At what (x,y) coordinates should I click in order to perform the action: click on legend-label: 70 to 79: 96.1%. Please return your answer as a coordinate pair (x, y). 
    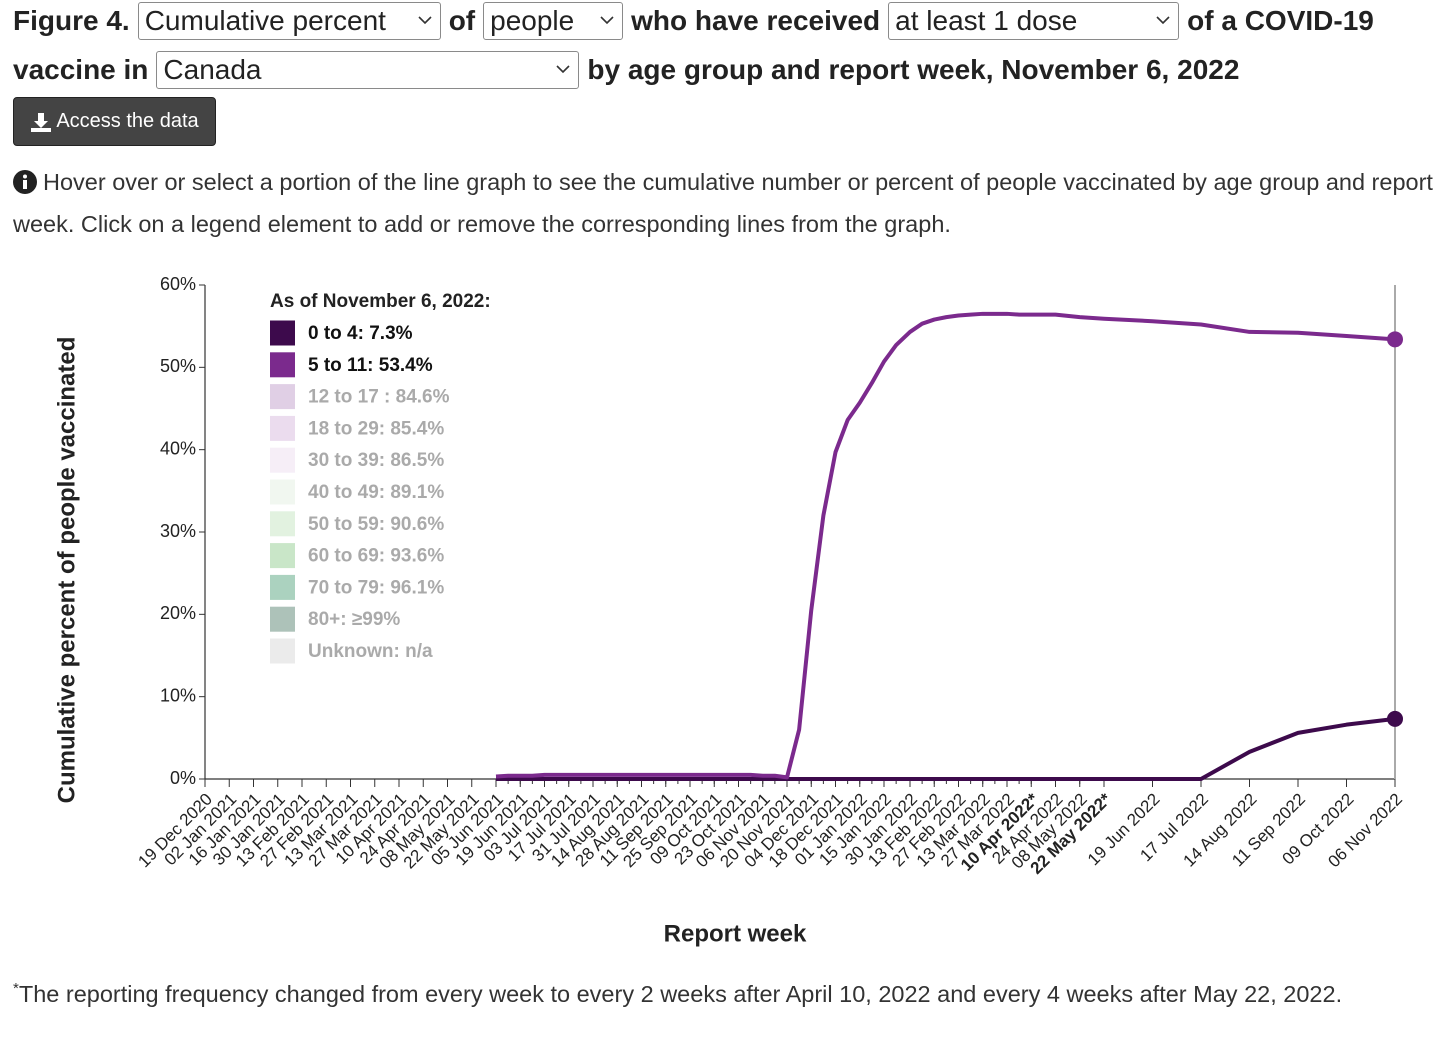
    Looking at the image, I should click on (376, 587).